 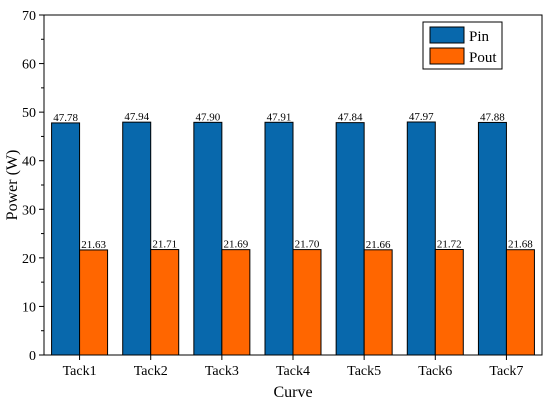 I want to click on bar-value-label: 21.72, so click(x=449, y=245).